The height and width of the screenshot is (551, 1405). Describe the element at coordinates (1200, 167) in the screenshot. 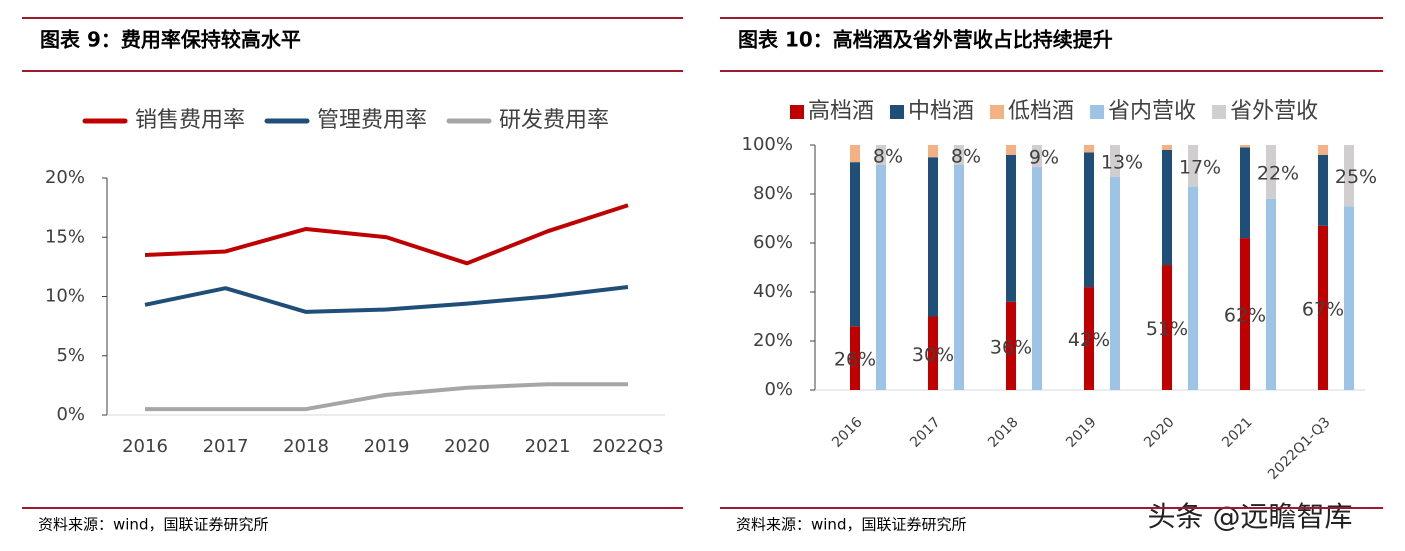

I see `data-label: 17%` at that location.